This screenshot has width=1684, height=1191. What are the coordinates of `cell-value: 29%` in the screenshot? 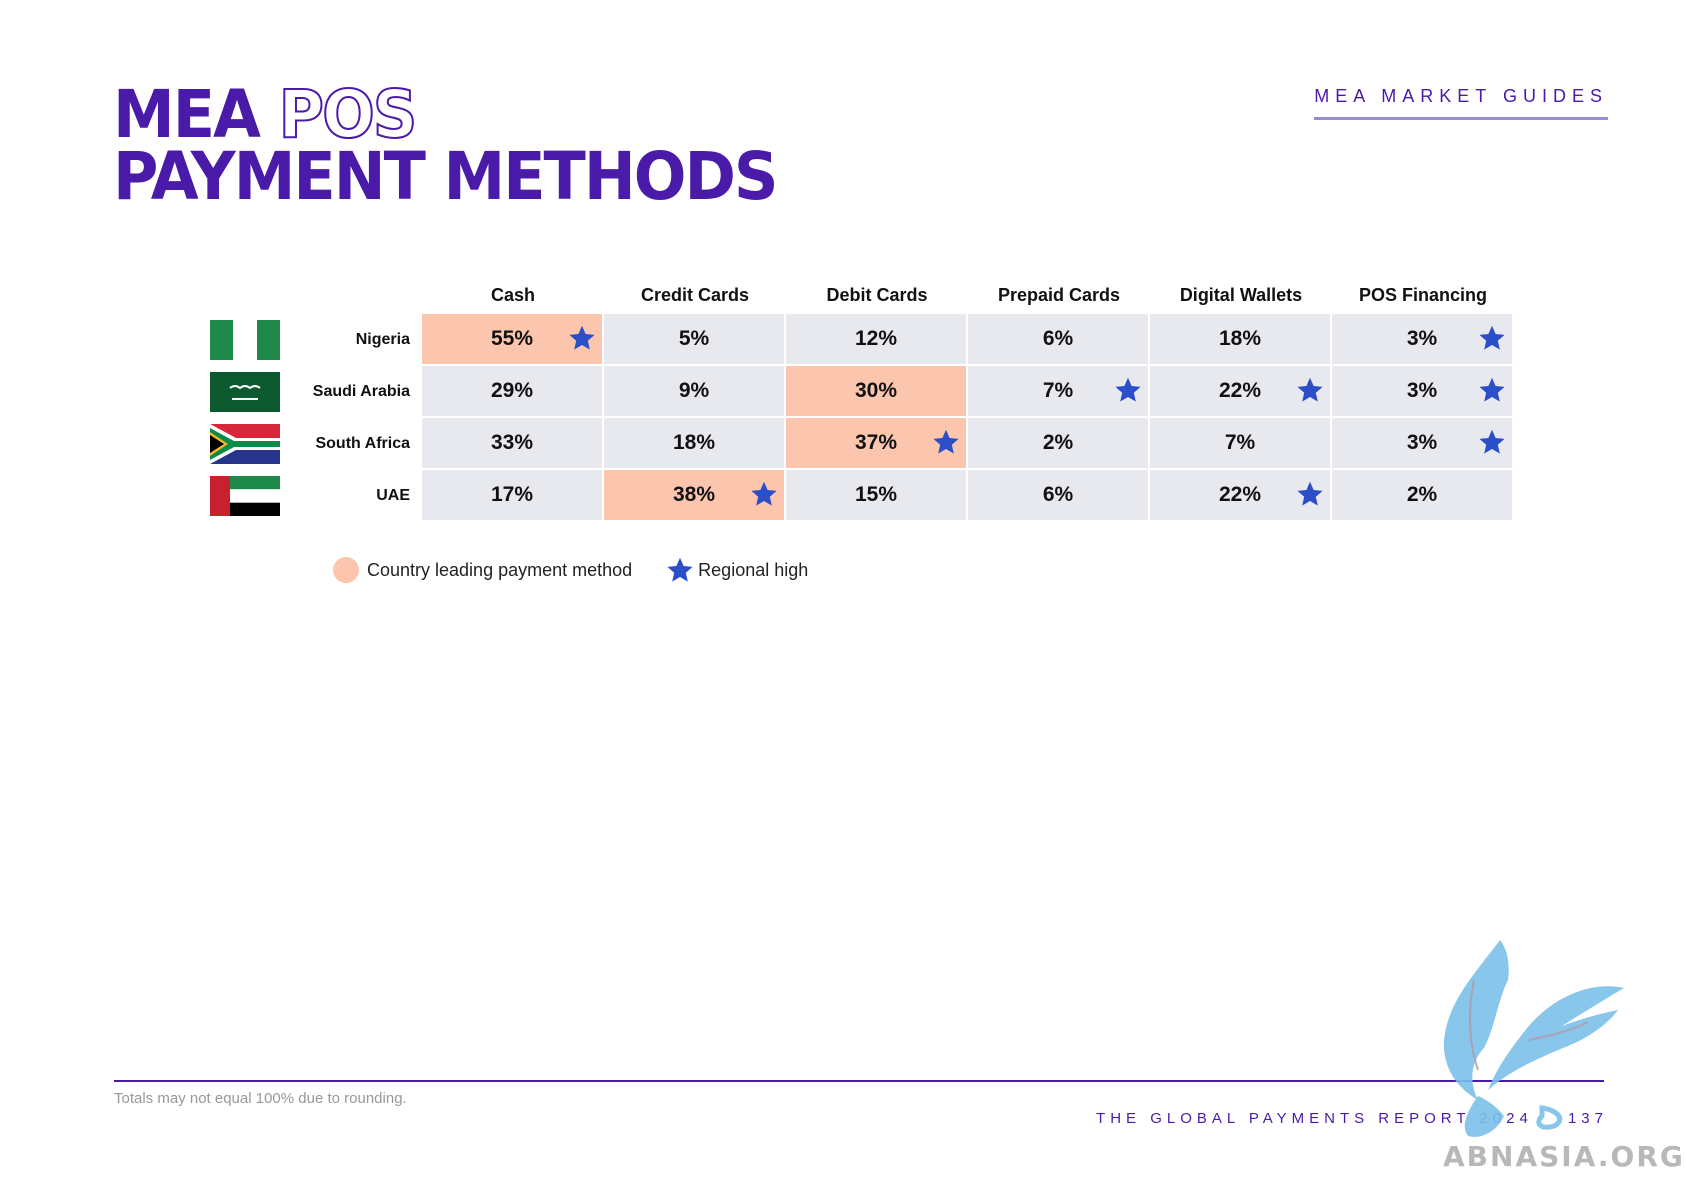 It's located at (512, 390).